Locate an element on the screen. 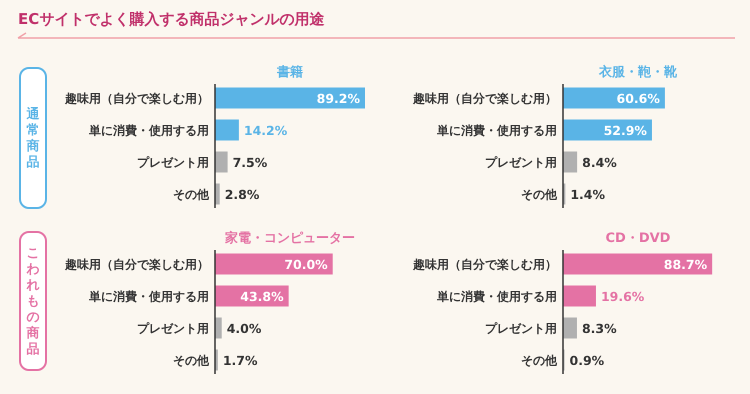 Image resolution: width=750 pixels, height=394 pixels. data-label: 2.8% is located at coordinates (242, 194).